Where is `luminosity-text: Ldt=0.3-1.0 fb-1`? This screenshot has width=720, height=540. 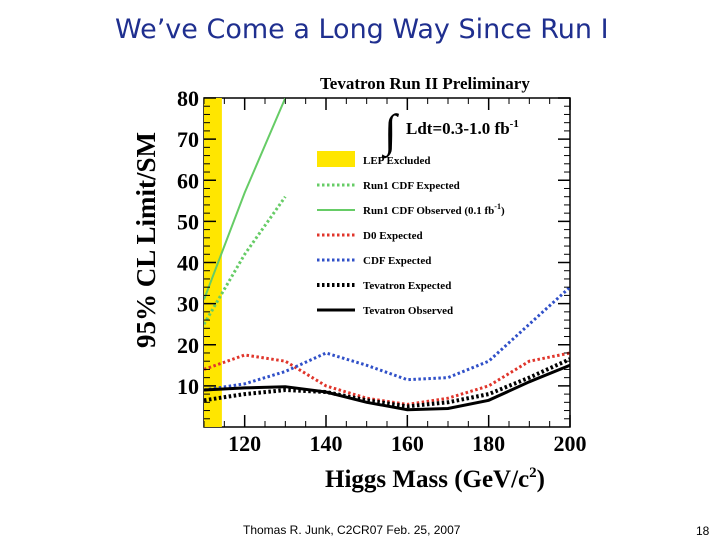
luminosity-text: Ldt=0.3-1.0 fb-1 is located at coordinates (462, 128).